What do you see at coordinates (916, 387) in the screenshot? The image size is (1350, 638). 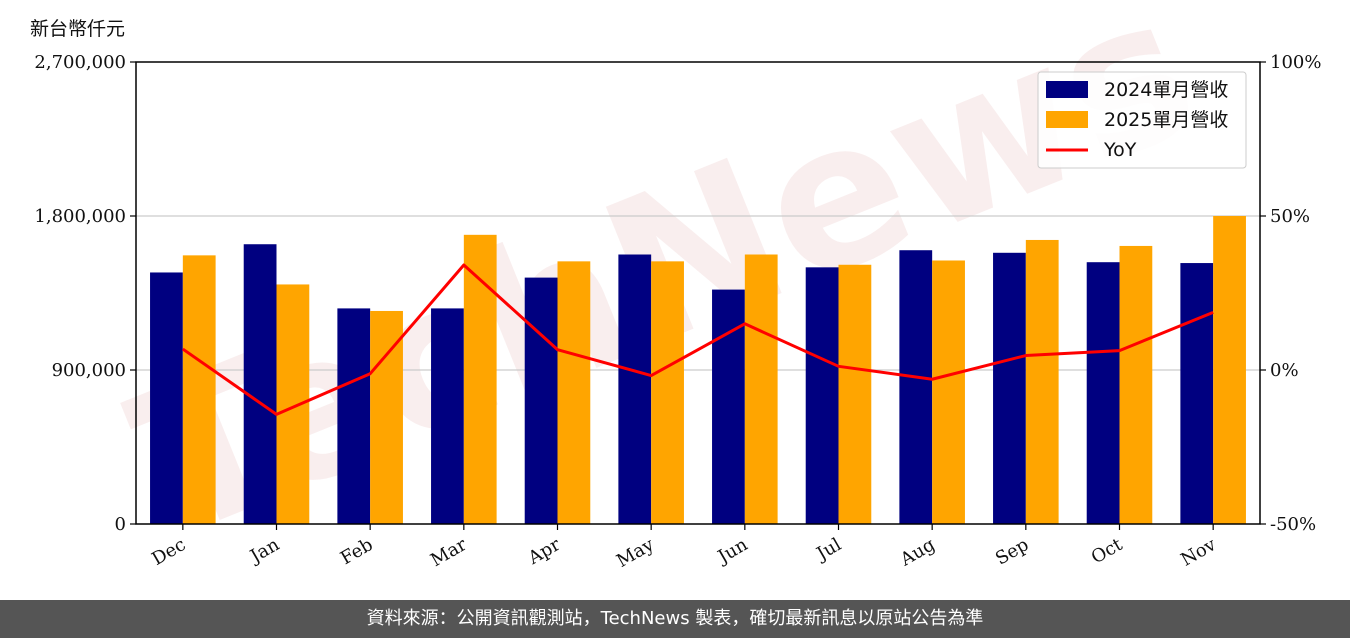 I see `bar-2024單月營收-Aug` at bounding box center [916, 387].